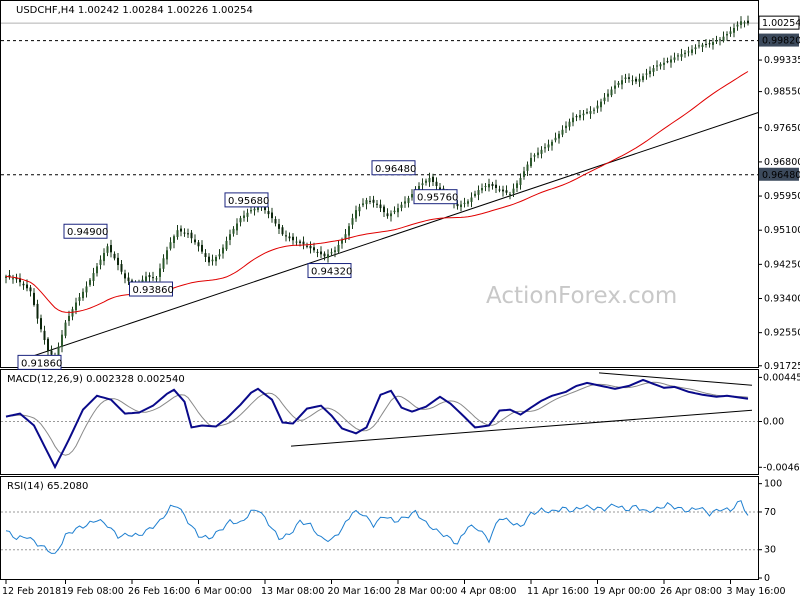  Describe the element at coordinates (782, 230) in the screenshot. I see `price-tick-label: 0.95100` at that location.